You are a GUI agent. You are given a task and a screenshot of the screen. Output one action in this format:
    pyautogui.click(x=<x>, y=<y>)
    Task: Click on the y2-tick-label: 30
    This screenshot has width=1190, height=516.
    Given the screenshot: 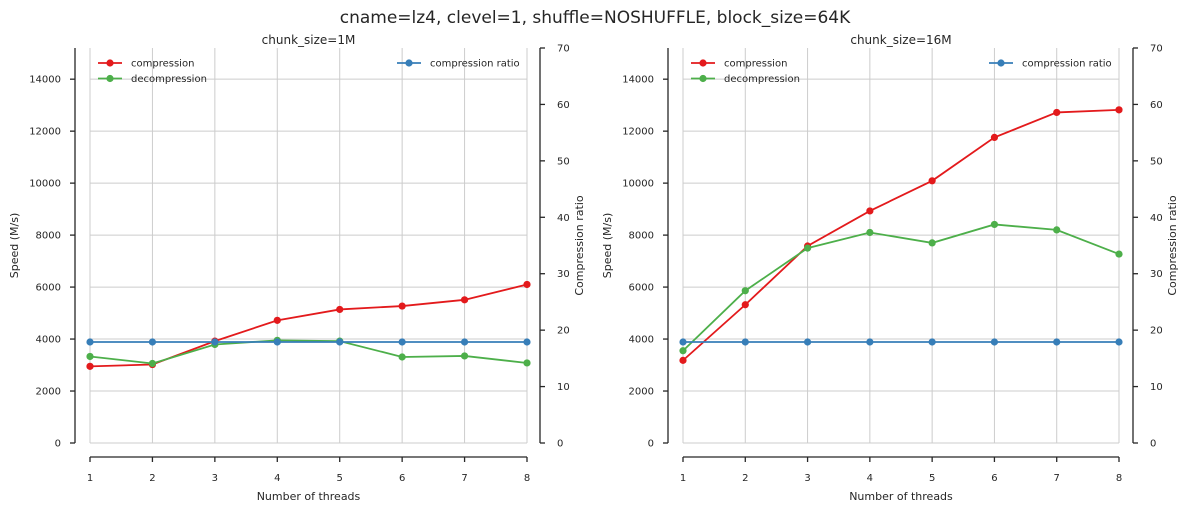 What is the action you would take?
    pyautogui.click(x=1156, y=274)
    